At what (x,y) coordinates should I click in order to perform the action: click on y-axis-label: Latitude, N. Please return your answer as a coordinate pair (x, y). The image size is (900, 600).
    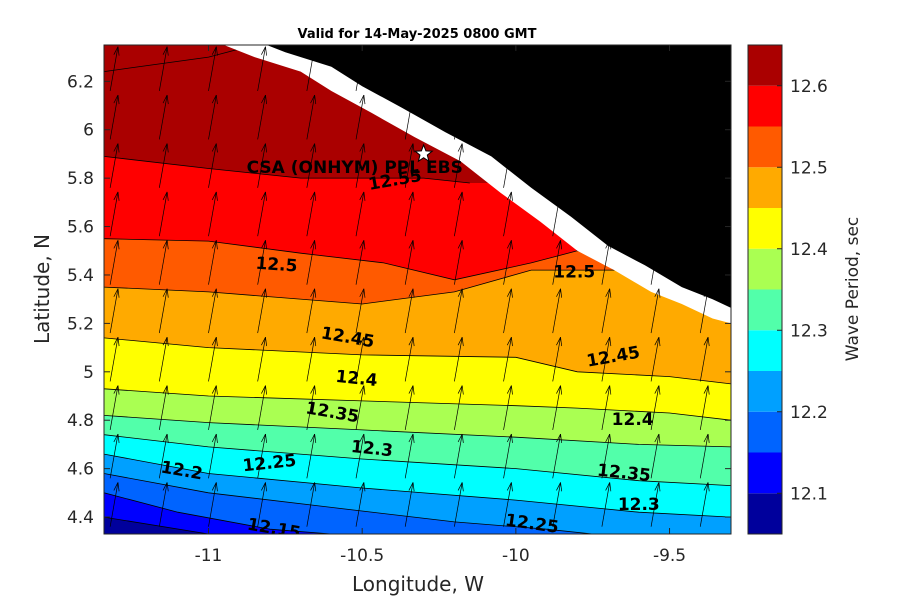
    Looking at the image, I should click on (42, 289).